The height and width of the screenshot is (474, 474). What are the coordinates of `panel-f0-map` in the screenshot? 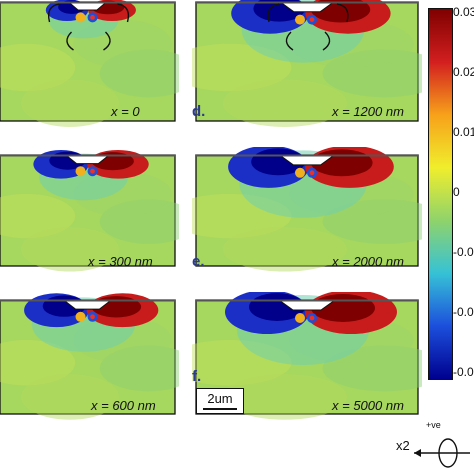 It's located at (89, 356).